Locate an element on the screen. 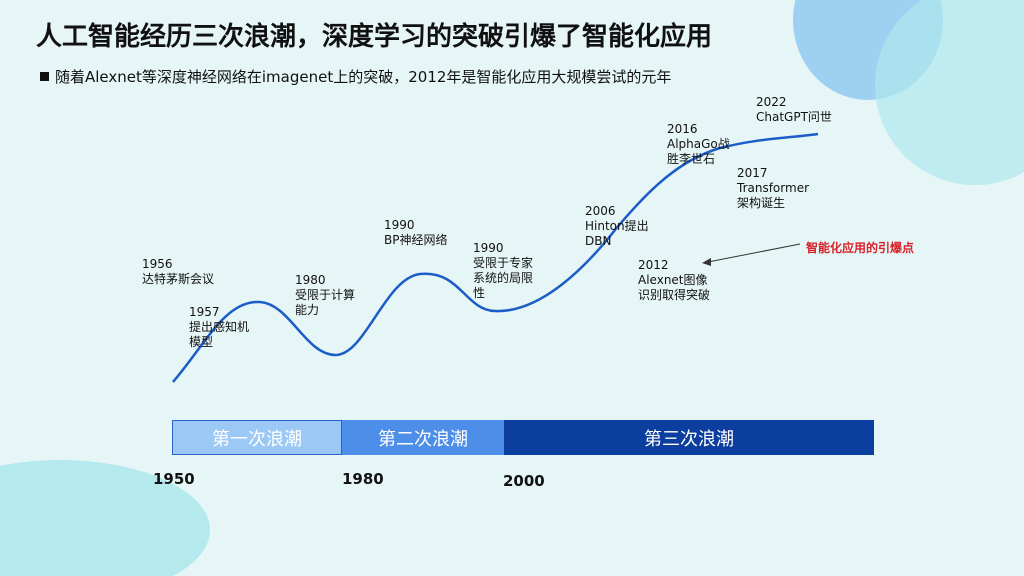 The image size is (1024, 576). event-2022: 2022 ChatGPT问世 is located at coordinates (794, 109).